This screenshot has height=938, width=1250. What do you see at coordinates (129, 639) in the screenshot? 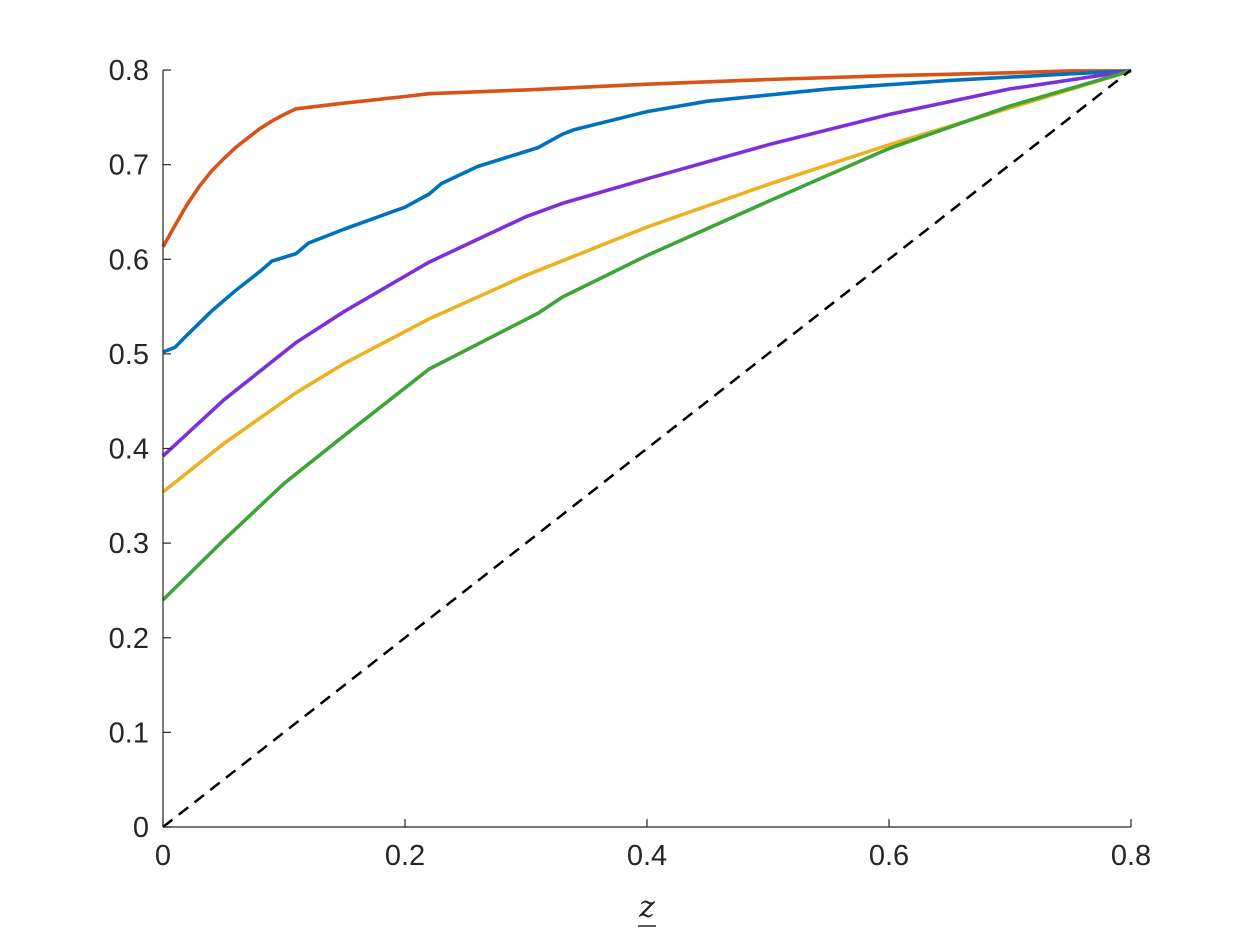
I see `y-tick-label: 0.2` at bounding box center [129, 639].